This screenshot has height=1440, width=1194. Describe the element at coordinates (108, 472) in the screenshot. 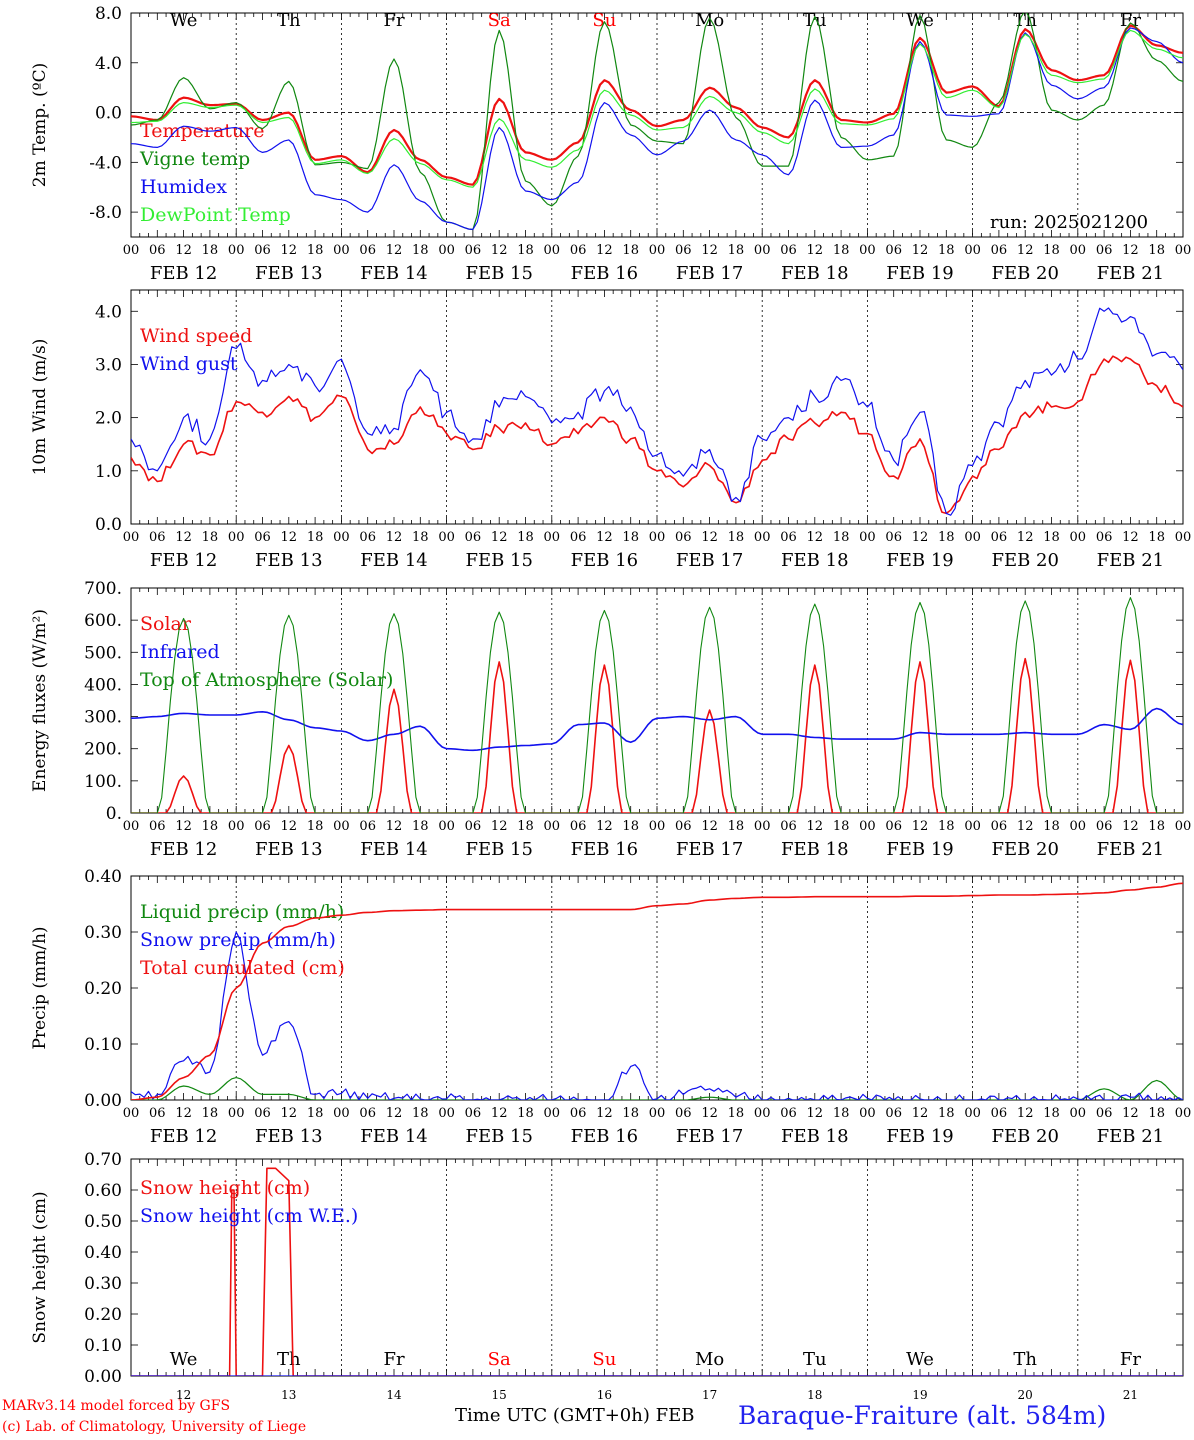

I see `y-tick-label: 1.0` at that location.